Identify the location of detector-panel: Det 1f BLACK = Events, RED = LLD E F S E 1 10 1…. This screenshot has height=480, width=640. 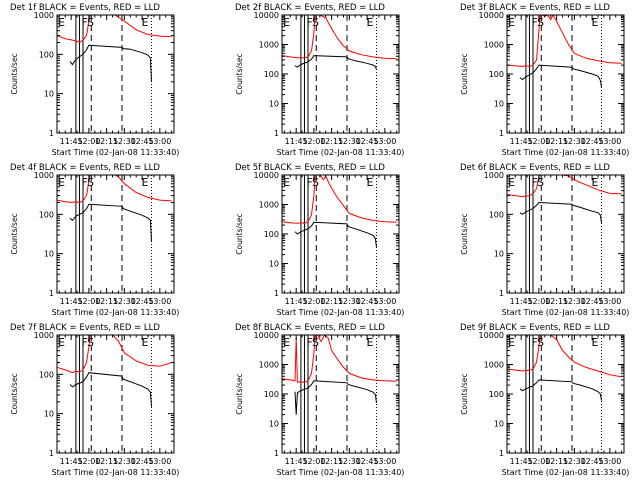
(94, 80).